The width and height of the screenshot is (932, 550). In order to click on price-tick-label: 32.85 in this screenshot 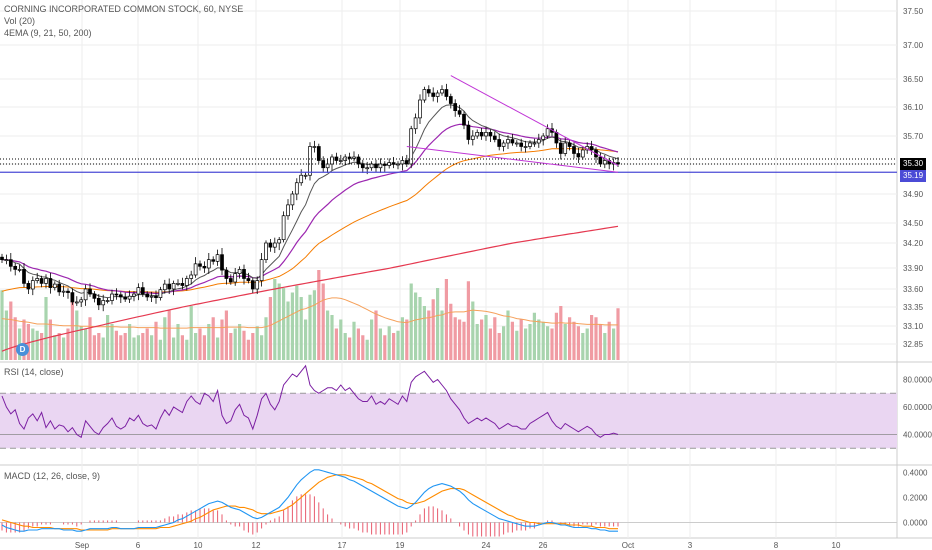, I will do `click(913, 344)`.